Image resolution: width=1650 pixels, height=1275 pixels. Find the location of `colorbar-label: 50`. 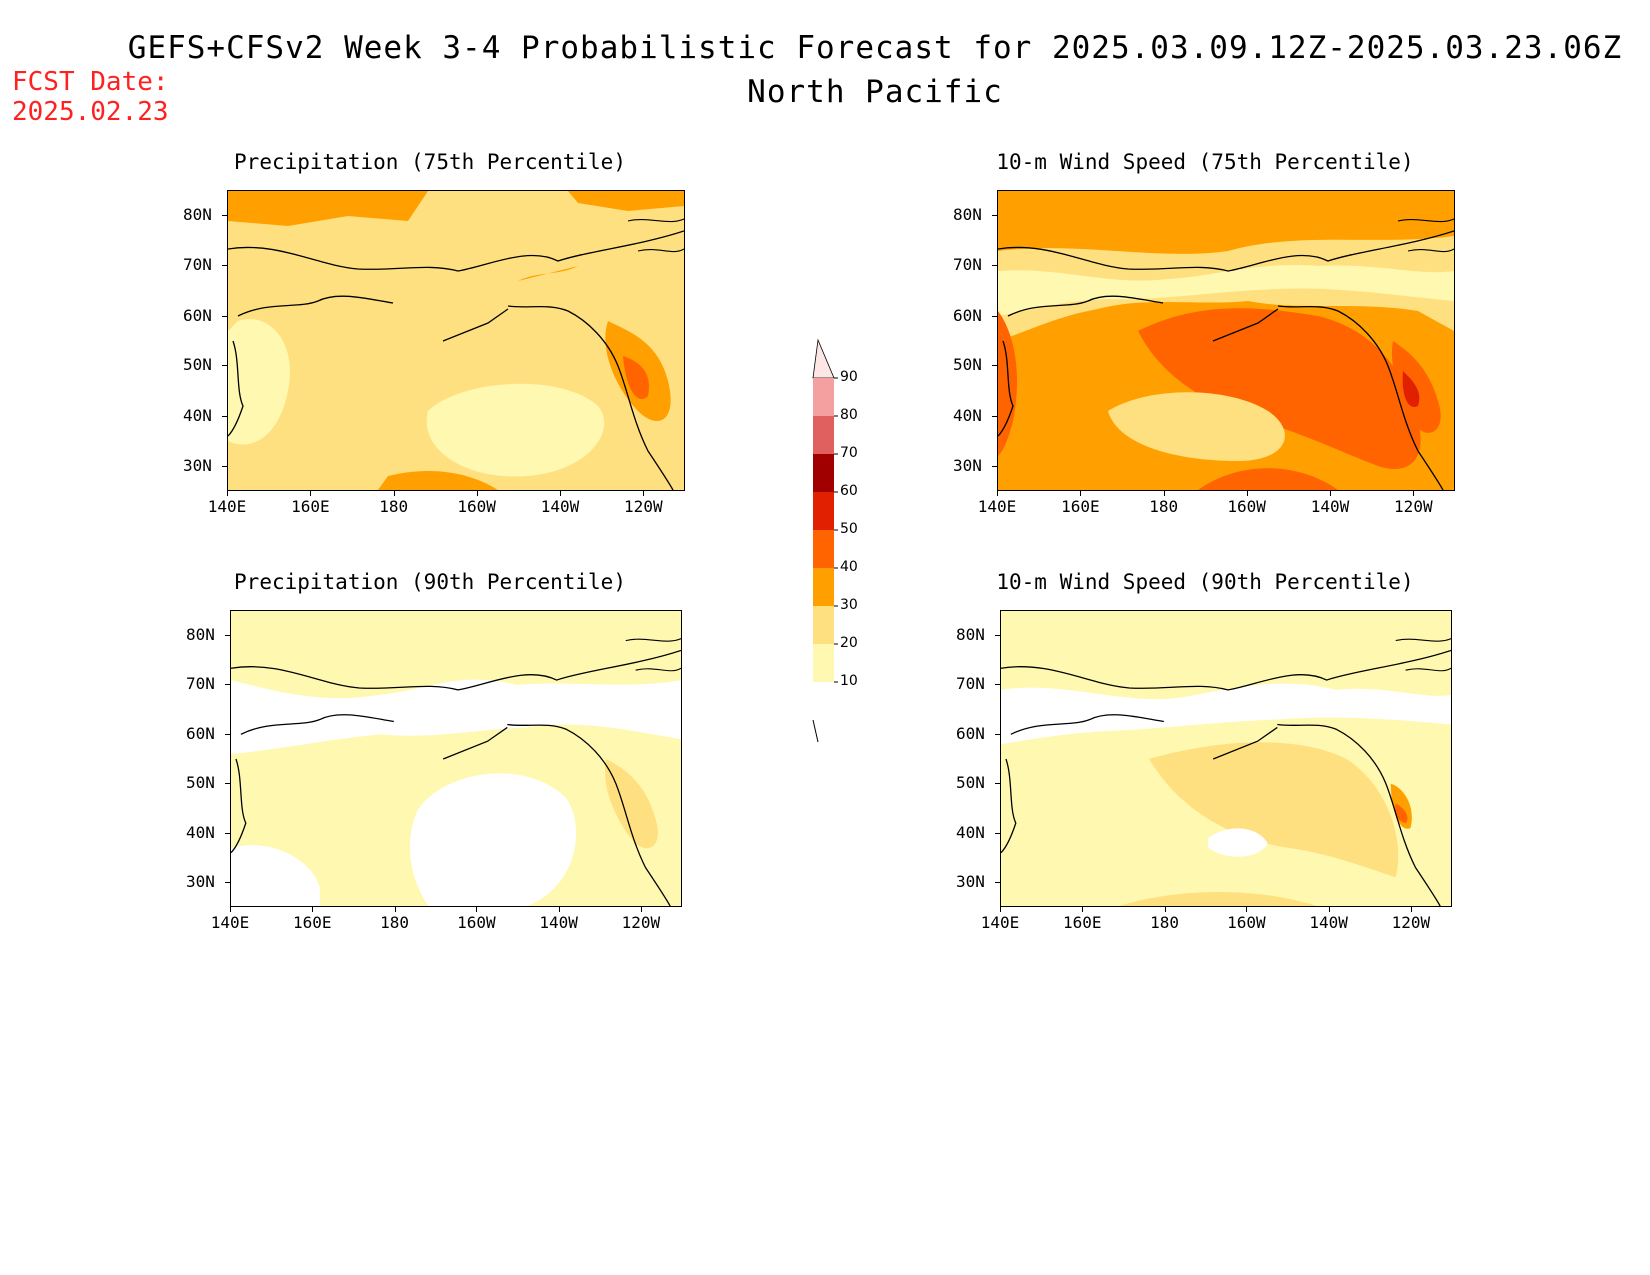

colorbar-label: 50 is located at coordinates (849, 529).